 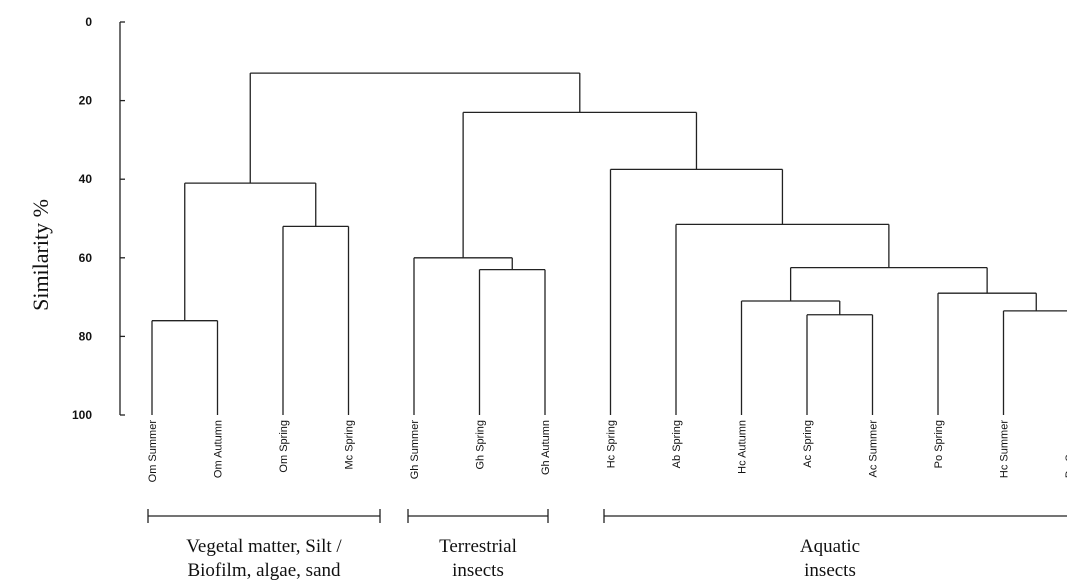 I want to click on y-tick-label: 40, so click(x=86, y=179).